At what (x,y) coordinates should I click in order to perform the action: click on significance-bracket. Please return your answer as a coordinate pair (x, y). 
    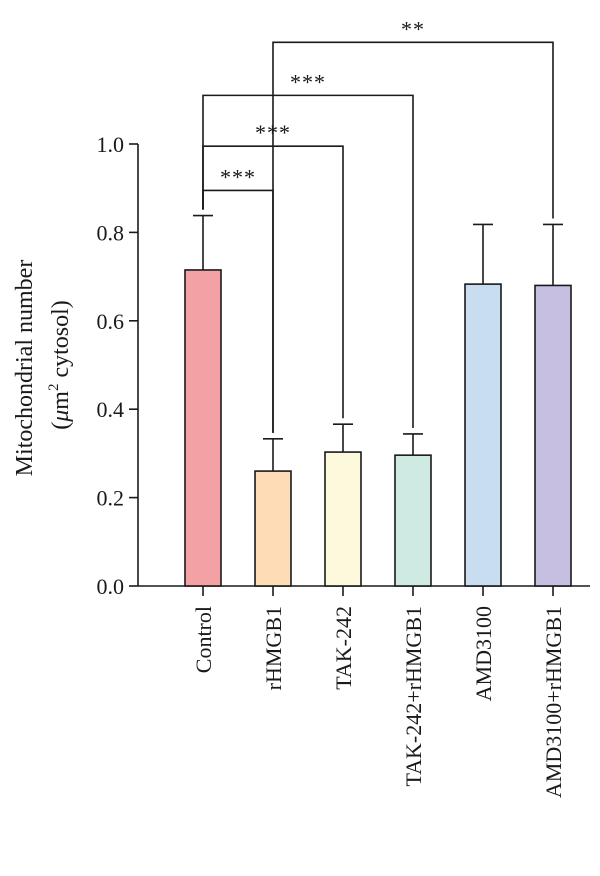
    Looking at the image, I should click on (308, 261).